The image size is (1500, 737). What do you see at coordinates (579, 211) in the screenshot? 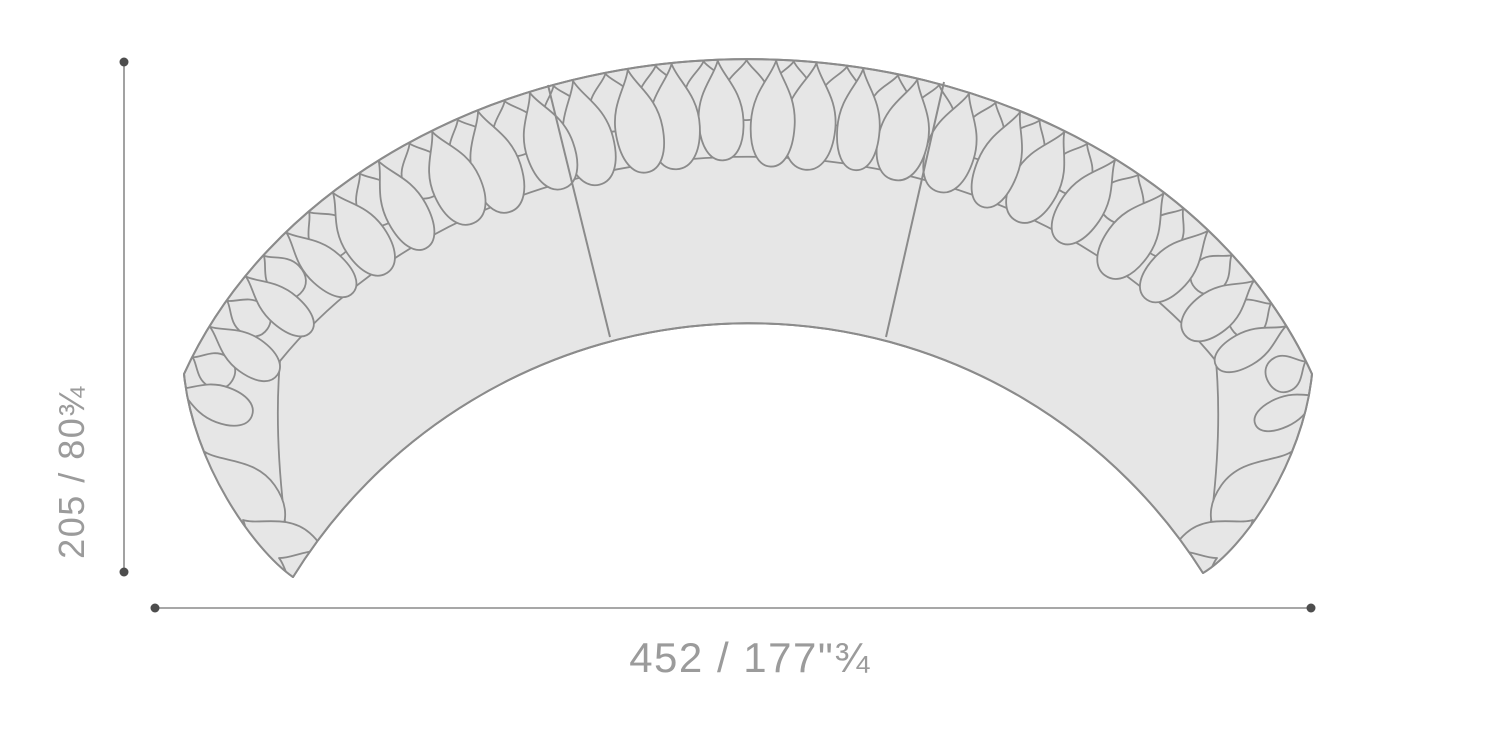
I see `segment-divider-left` at bounding box center [579, 211].